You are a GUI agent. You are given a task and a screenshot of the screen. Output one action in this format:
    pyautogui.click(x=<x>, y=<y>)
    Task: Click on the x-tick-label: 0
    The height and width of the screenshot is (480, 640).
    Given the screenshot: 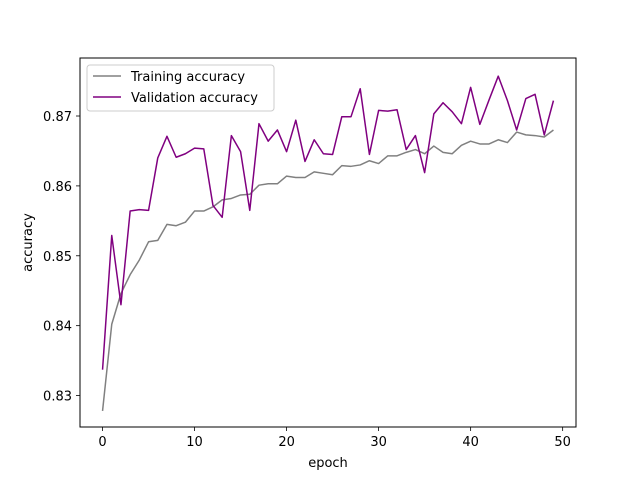 What is the action you would take?
    pyautogui.click(x=102, y=442)
    